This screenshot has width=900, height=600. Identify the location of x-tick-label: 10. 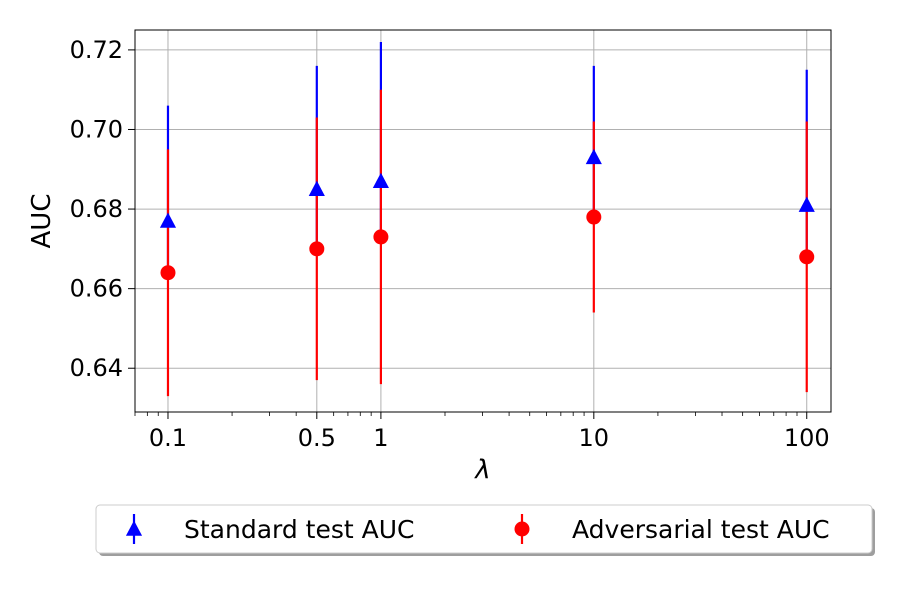
(594, 438).